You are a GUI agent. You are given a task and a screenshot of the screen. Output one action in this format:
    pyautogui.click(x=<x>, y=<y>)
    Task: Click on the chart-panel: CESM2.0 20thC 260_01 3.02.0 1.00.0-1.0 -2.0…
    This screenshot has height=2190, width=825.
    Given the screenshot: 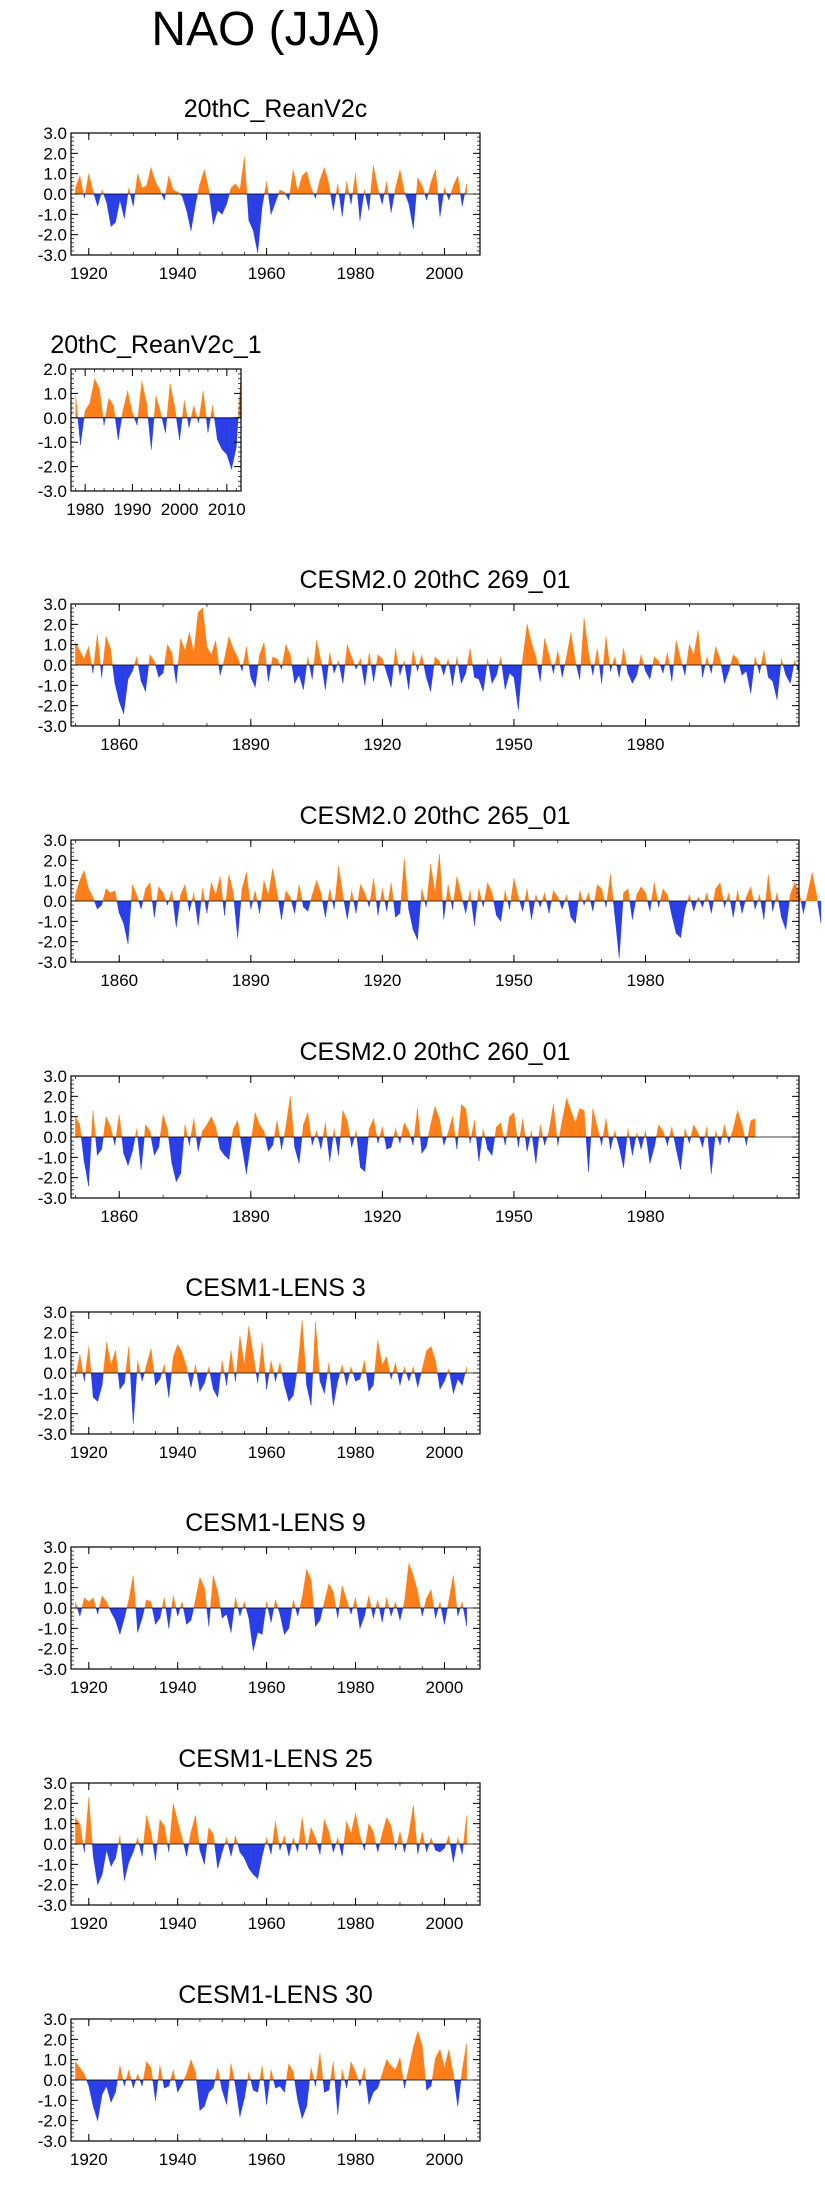 What is the action you would take?
    pyautogui.click(x=419, y=1132)
    